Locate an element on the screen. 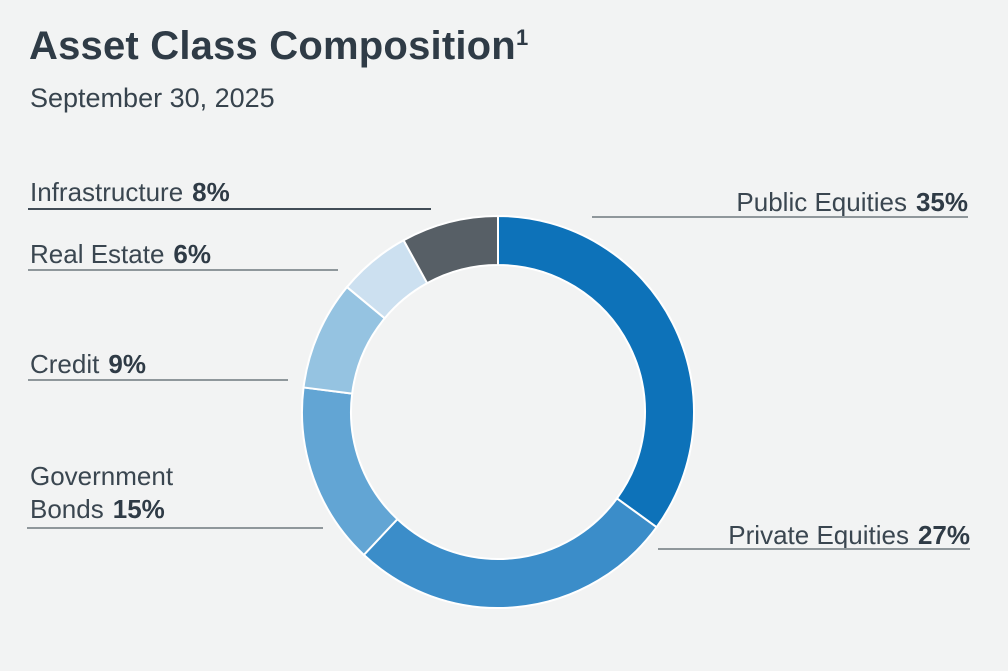  callout-label: Private Equities is located at coordinates (818, 535).